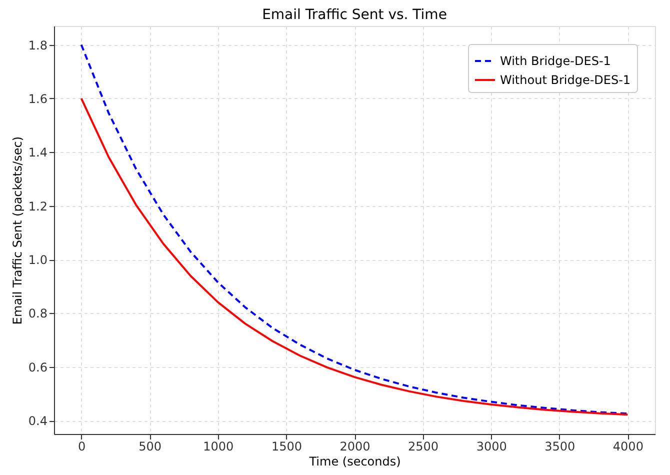 Image resolution: width=670 pixels, height=475 pixels. What do you see at coordinates (354, 15) in the screenshot?
I see `chart-title: Email Traffic Sent vs. Time` at bounding box center [354, 15].